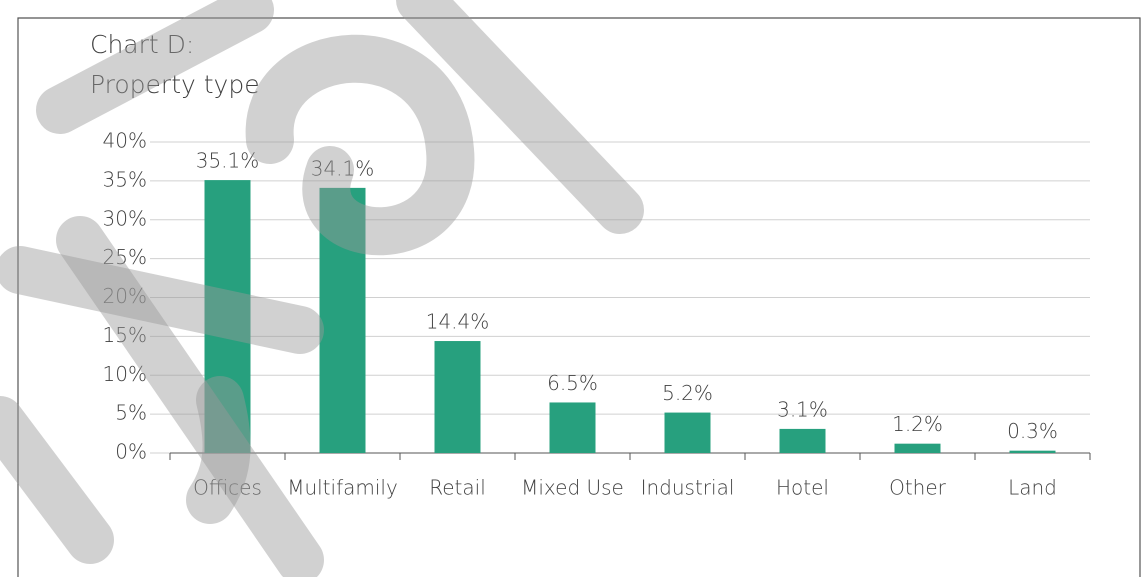 This screenshot has width=1146, height=577. What do you see at coordinates (1032, 488) in the screenshot?
I see `x-tick-label: Land` at bounding box center [1032, 488].